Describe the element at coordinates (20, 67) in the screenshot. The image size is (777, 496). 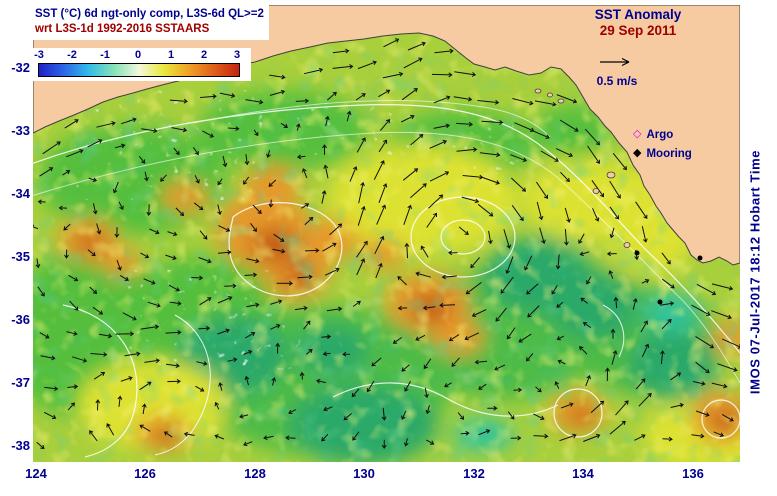
I see `y-tick-label: -32` at that location.